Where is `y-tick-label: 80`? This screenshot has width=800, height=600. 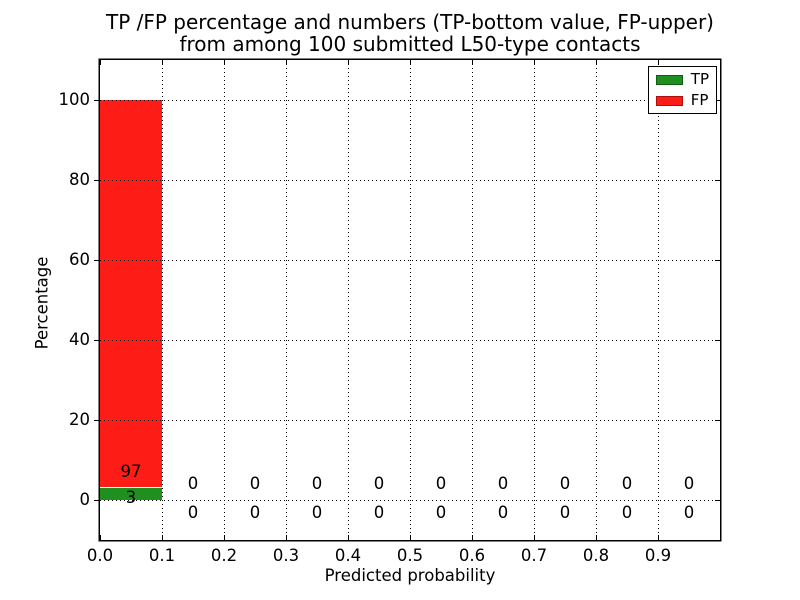 y-tick-label: 80 is located at coordinates (79, 179).